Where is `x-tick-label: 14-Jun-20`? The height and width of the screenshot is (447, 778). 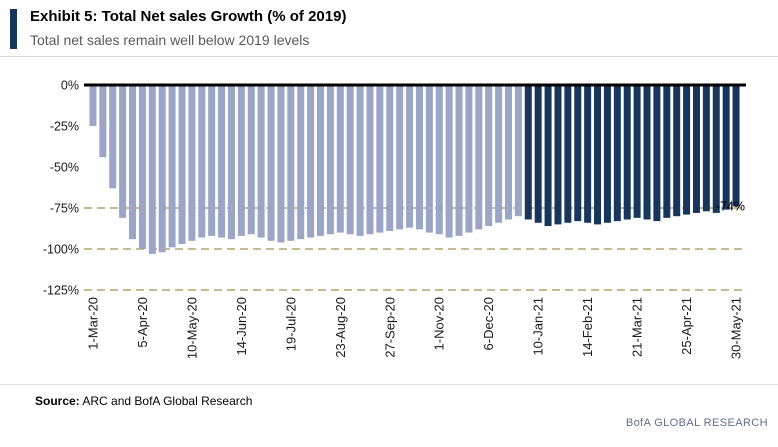 x-tick-label: 14-Jun-20 is located at coordinates (241, 326).